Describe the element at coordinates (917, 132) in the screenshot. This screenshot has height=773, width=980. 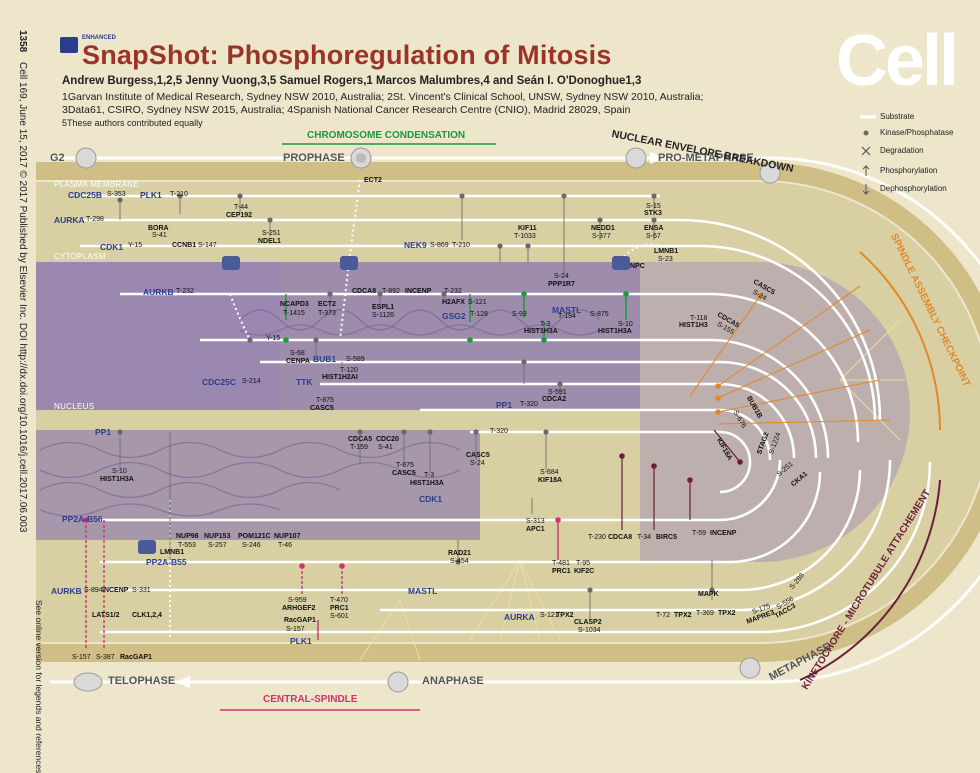
I see `legend-kinase: Kinase/Phosphatase` at that location.